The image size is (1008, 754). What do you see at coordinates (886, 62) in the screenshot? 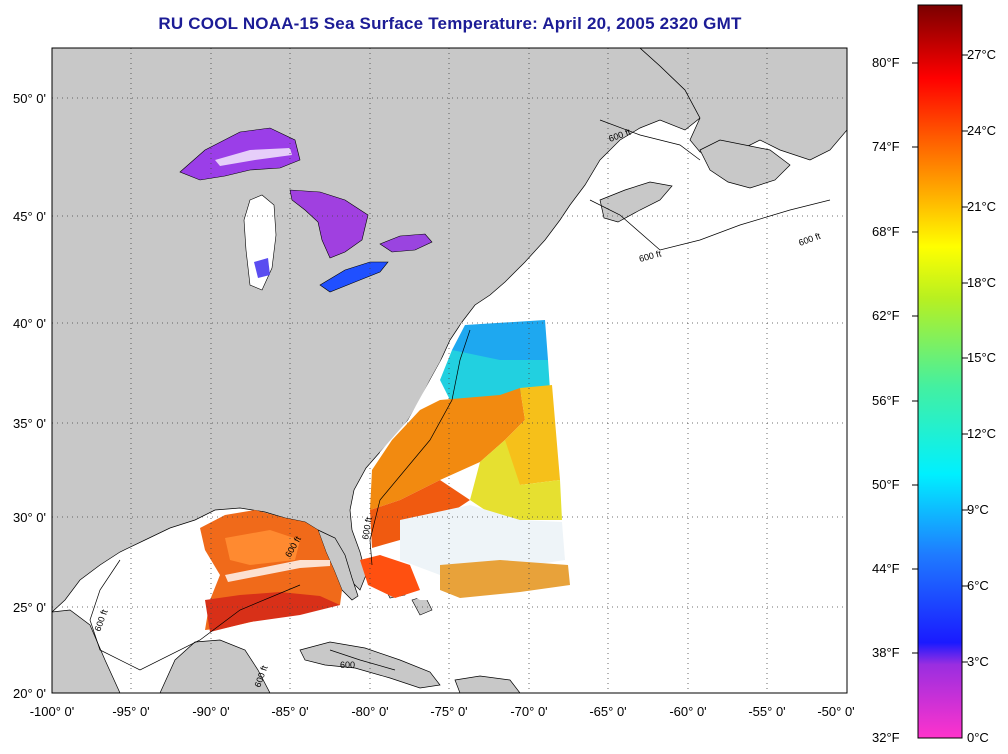
I see `colorbar-label-f: 80°F` at bounding box center [886, 62].